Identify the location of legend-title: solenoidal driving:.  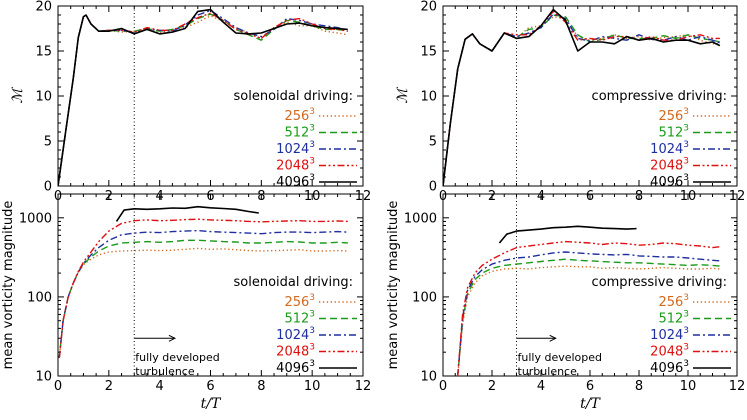
(294, 282).